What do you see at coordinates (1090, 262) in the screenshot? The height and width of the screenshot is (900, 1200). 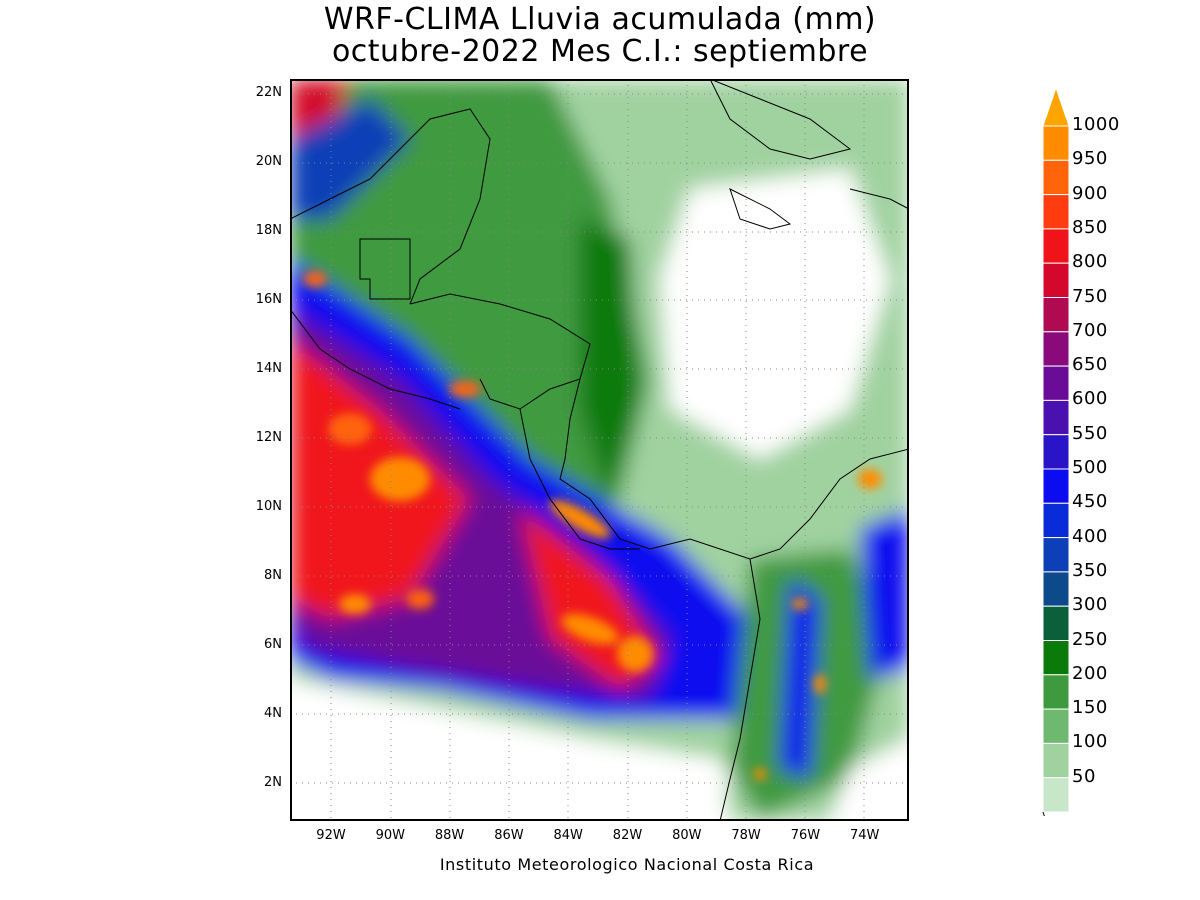 I see `colorbar-label: 800` at bounding box center [1090, 262].